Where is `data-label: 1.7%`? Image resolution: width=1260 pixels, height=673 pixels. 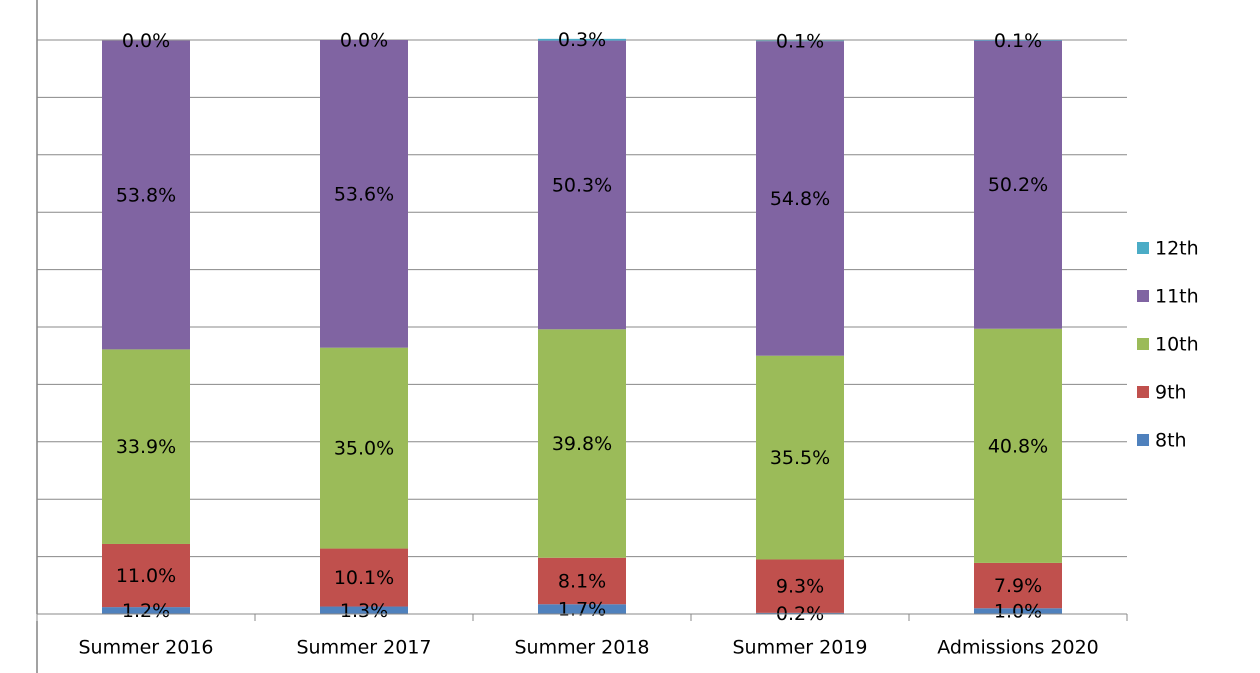 data-label: 1.7% is located at coordinates (582, 610).